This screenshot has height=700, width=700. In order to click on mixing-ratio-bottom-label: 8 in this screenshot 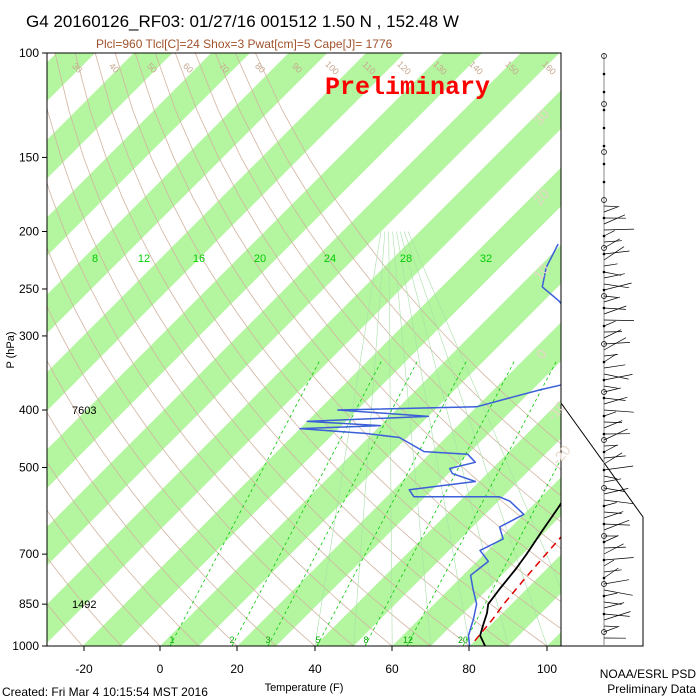, I will do `click(365, 640)`.